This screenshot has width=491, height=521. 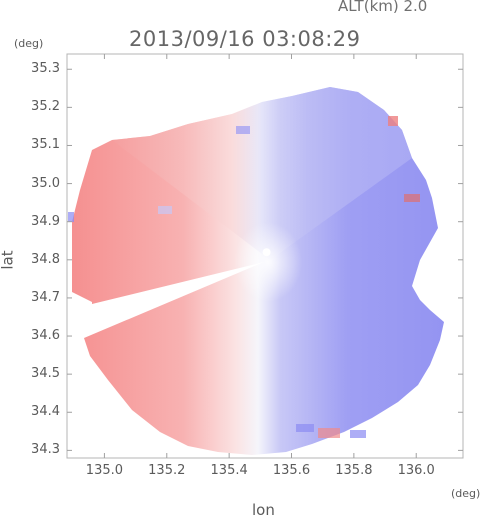 I want to click on x-tick-label: 135.8, so click(x=354, y=470).